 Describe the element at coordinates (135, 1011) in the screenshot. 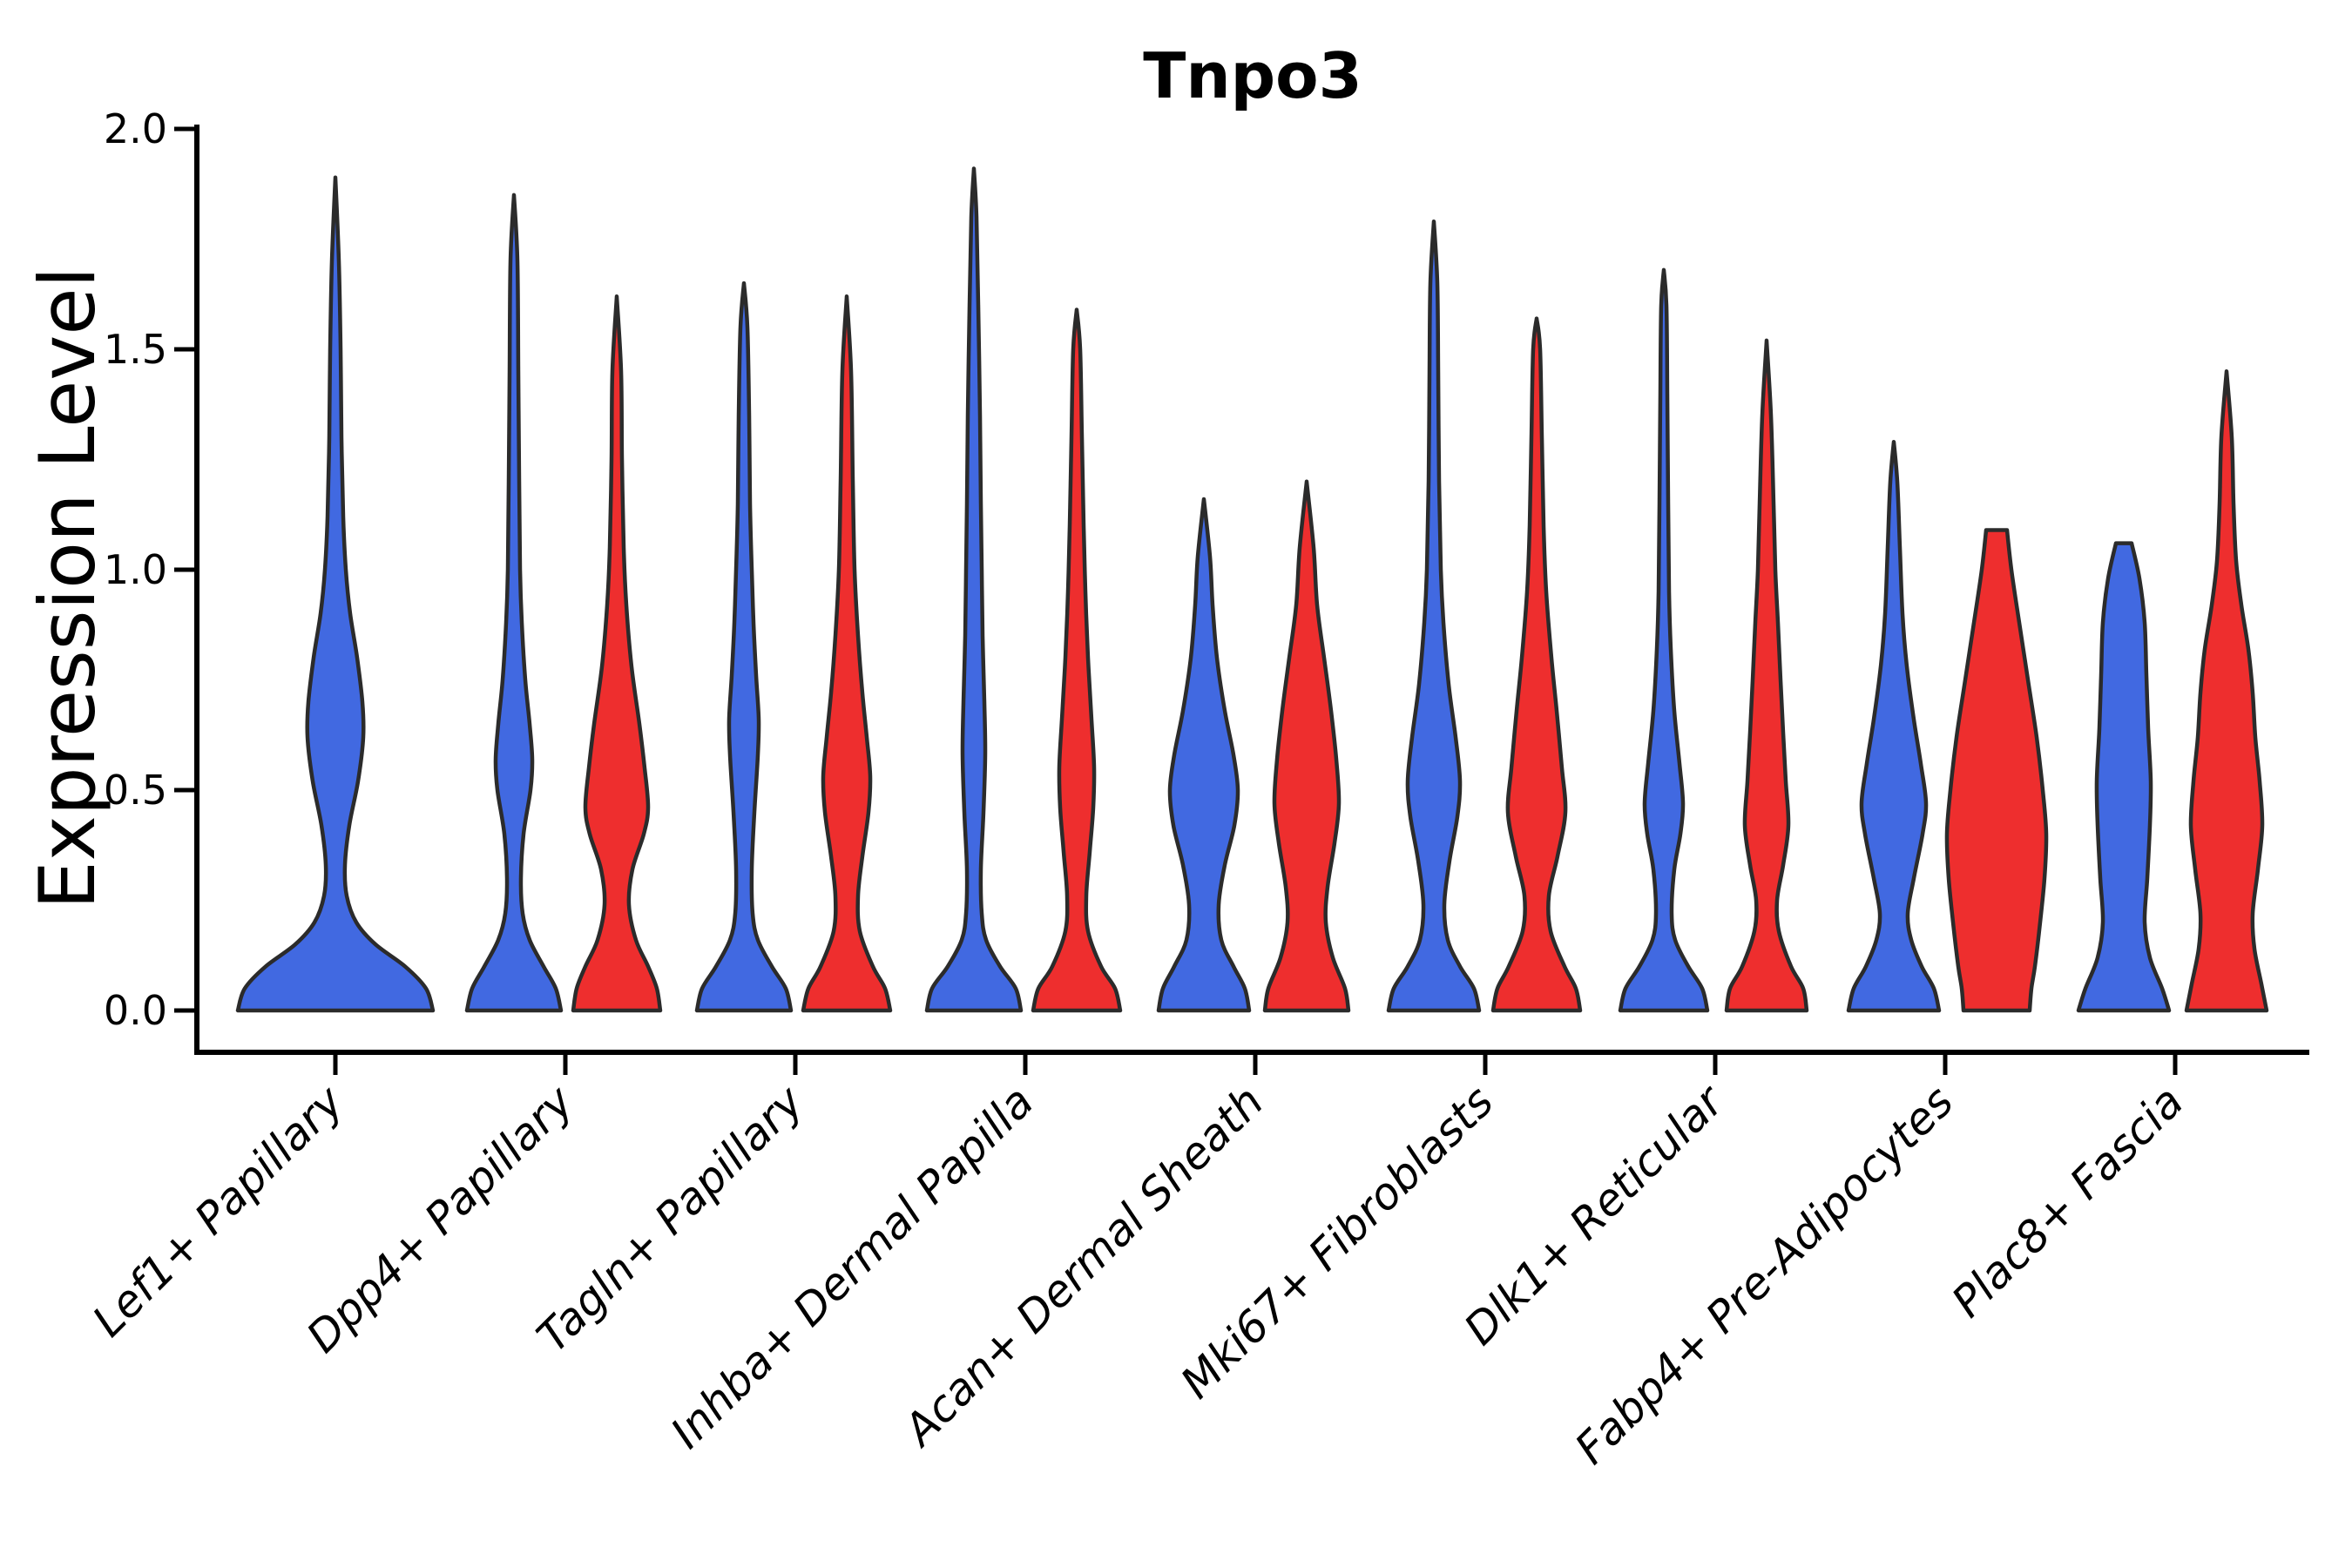

I see `y-tick-label: 0.0` at that location.